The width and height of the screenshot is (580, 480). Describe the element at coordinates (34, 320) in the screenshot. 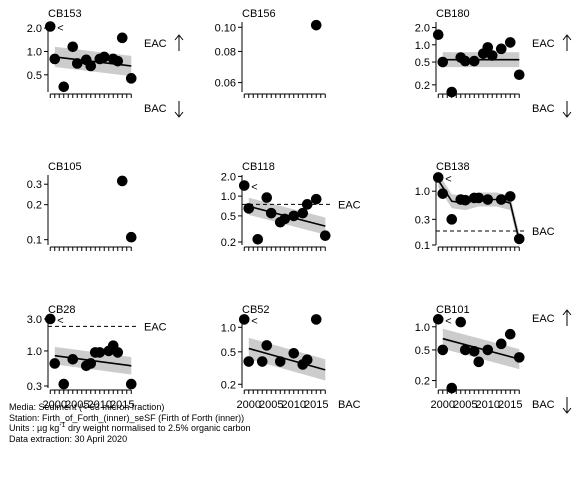

I see `y-tick-label: 3.0` at that location.